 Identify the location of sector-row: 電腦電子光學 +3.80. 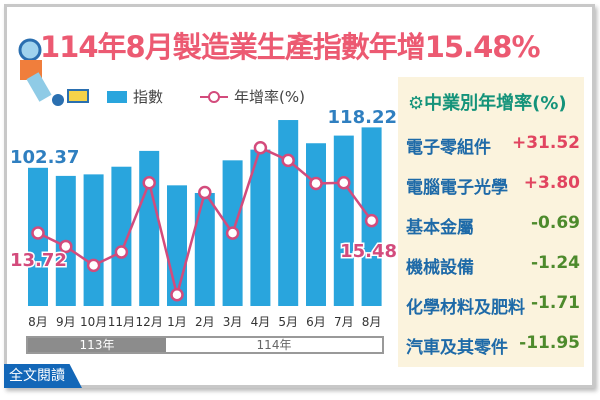
(493, 185).